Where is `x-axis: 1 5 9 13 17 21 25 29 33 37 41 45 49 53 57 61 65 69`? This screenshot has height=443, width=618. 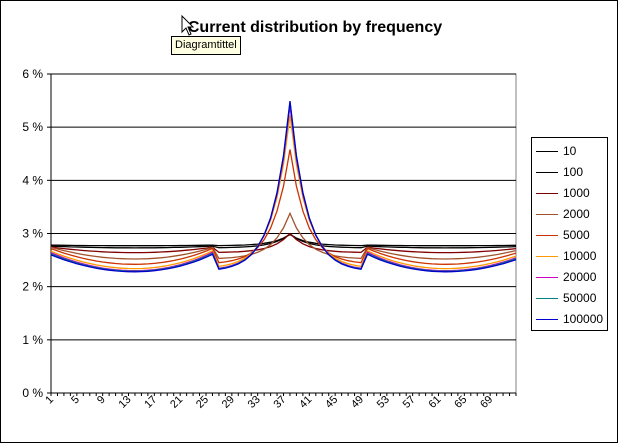
x-axis: 1 5 9 13 17 21 25 29 33 37 41 45 49 53 57 61 65 69 is located at coordinates (280, 402).